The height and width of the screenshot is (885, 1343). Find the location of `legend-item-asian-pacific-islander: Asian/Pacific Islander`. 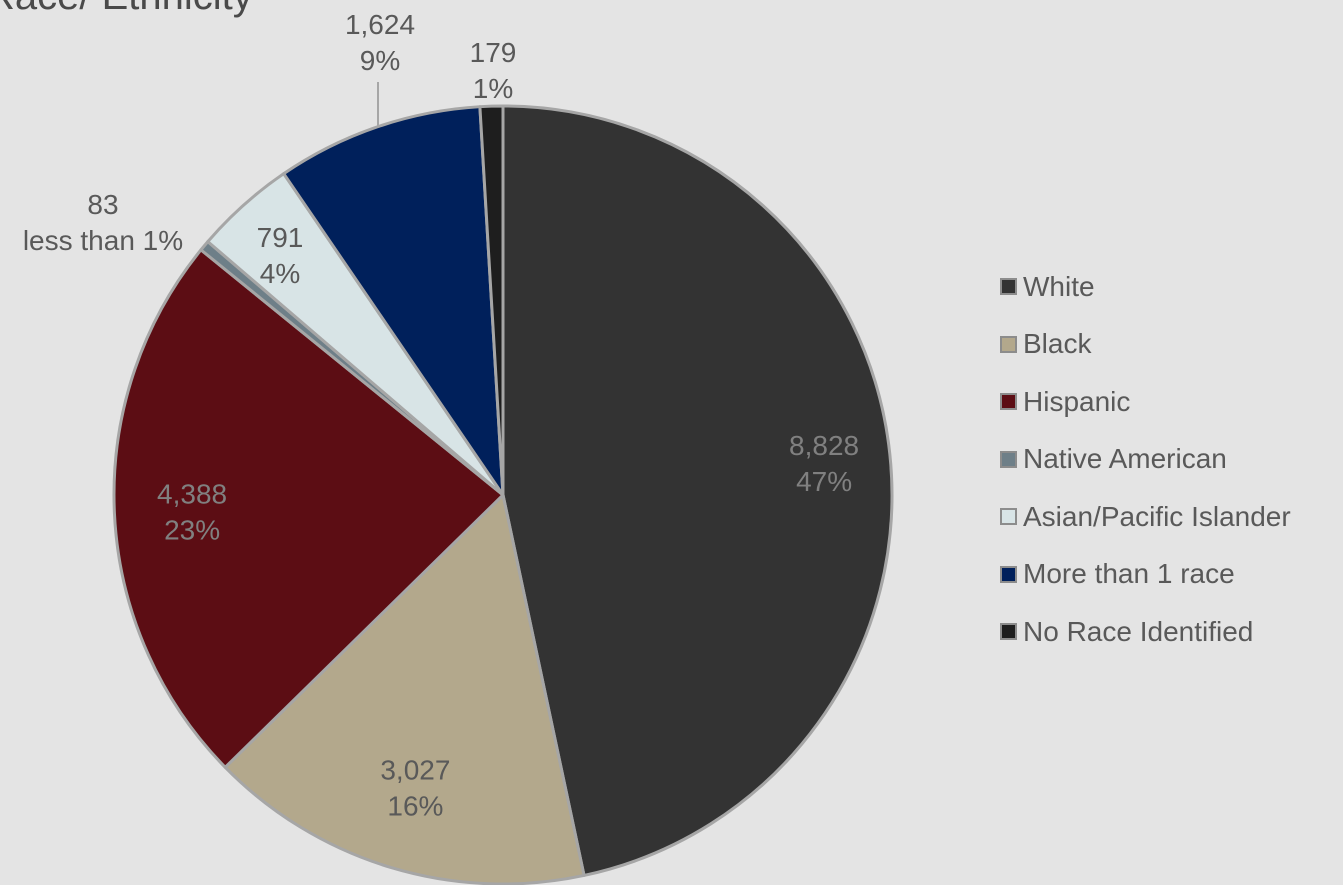

legend-item-asian-pacific-islander: Asian/Pacific Islander is located at coordinates (1145, 517).